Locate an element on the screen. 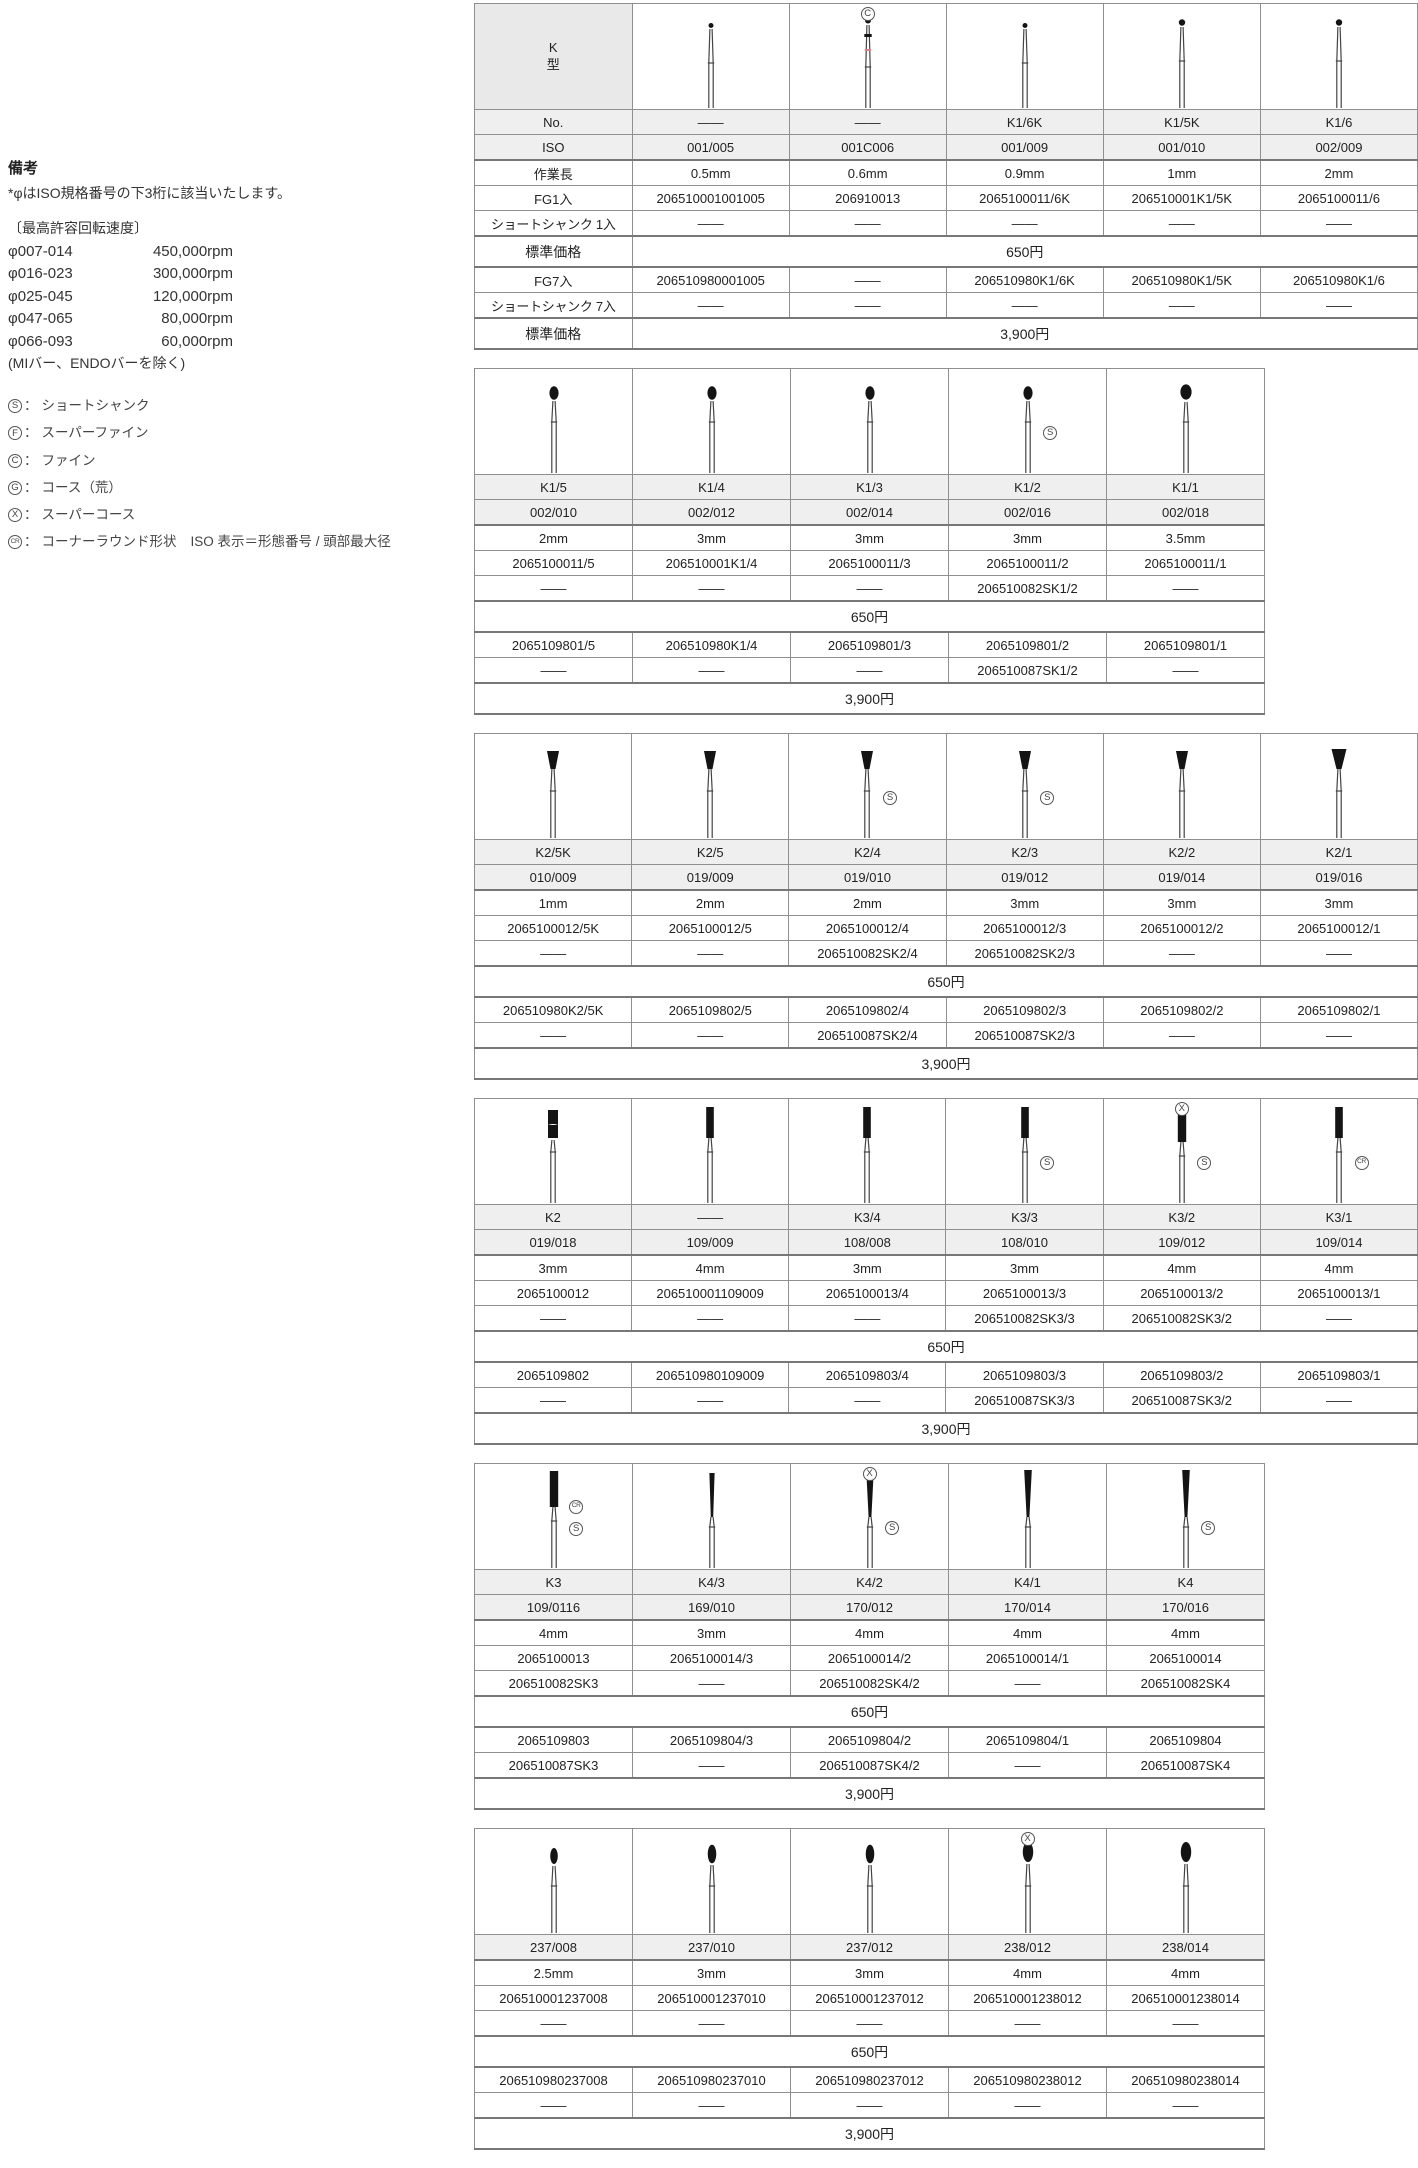 This screenshot has height=2168, width=1418. bur-image-row: CR S X S S is located at coordinates (869, 1516).